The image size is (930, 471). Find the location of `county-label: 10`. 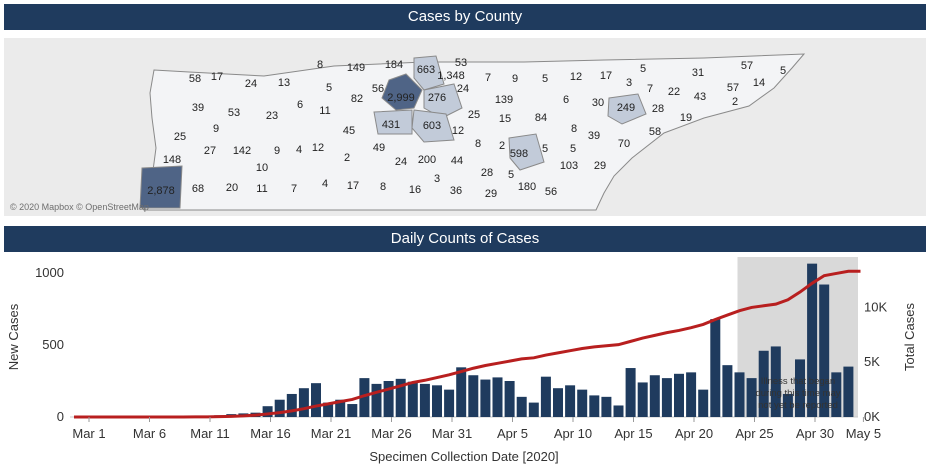

county-label: 10 is located at coordinates (262, 168).